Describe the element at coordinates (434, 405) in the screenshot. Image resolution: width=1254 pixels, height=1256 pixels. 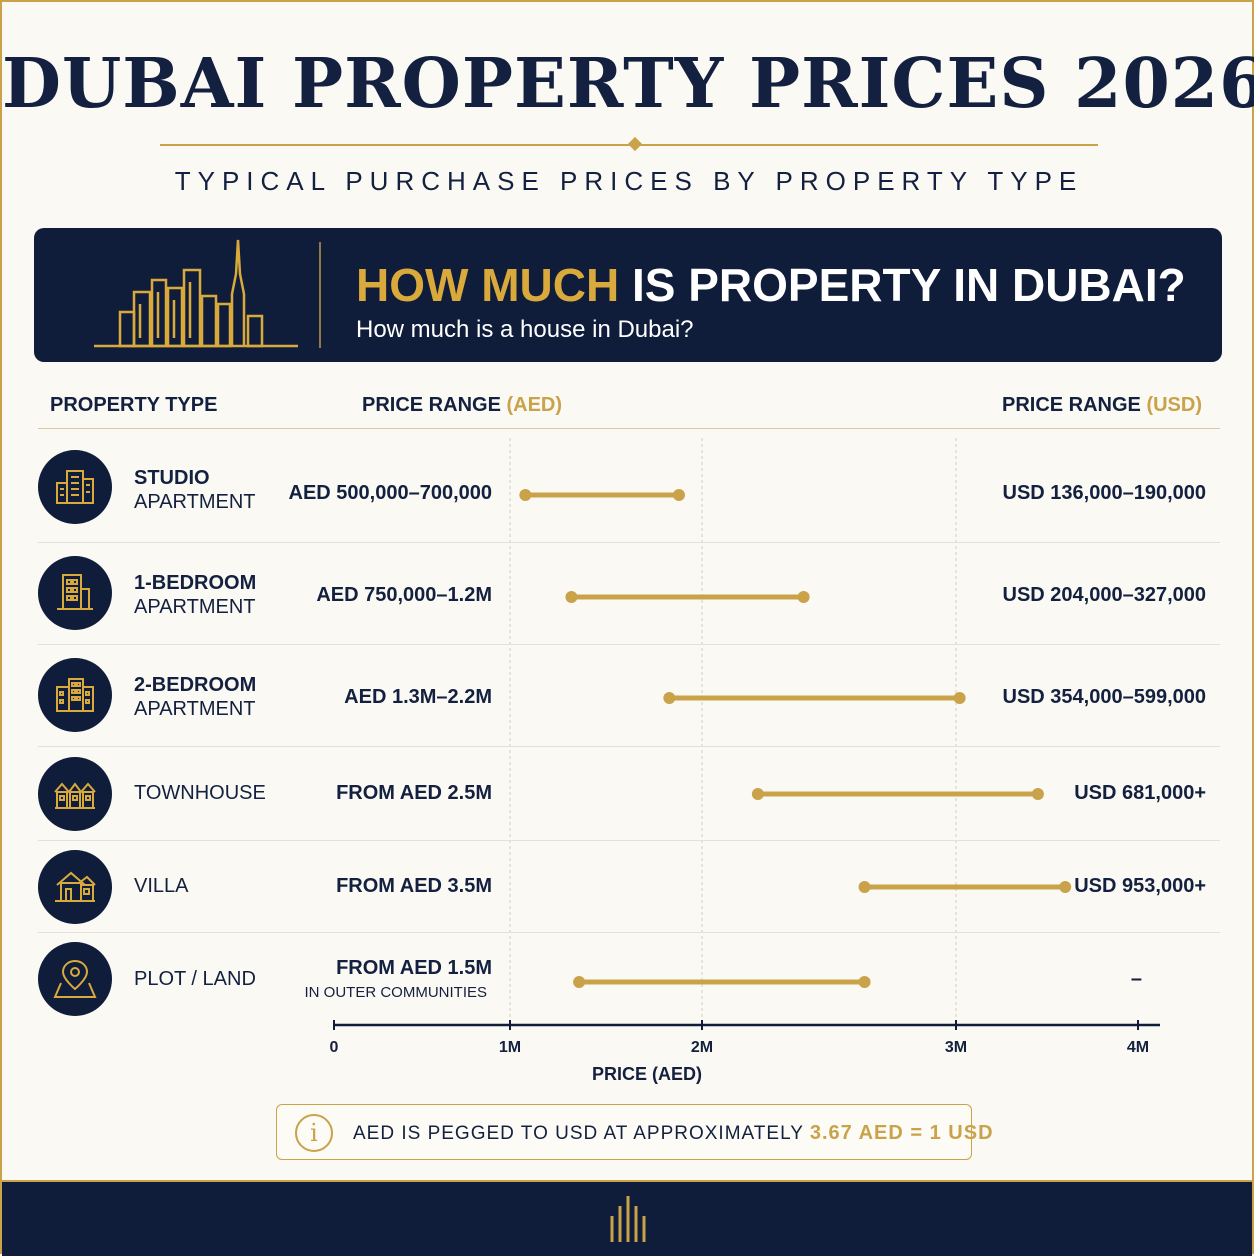
I see `column-header-aed-label: PRICE RANGE` at that location.